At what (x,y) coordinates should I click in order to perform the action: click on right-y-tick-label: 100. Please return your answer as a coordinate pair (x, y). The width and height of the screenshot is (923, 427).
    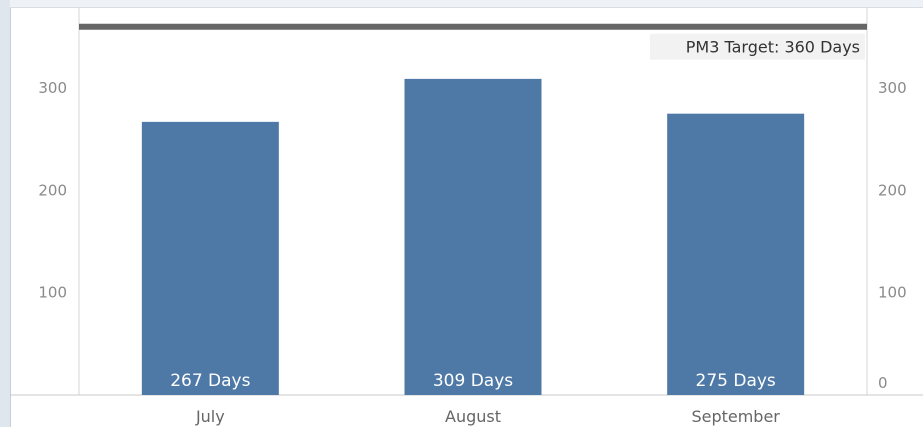
    Looking at the image, I should click on (892, 293).